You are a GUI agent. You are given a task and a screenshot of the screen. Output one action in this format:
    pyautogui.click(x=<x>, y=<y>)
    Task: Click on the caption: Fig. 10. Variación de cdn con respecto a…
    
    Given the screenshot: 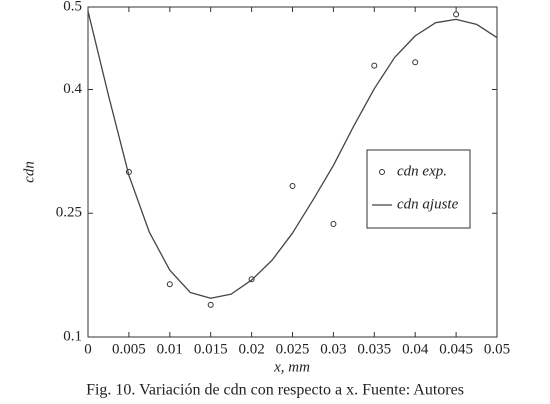 What is the action you would take?
    pyautogui.click(x=275, y=390)
    